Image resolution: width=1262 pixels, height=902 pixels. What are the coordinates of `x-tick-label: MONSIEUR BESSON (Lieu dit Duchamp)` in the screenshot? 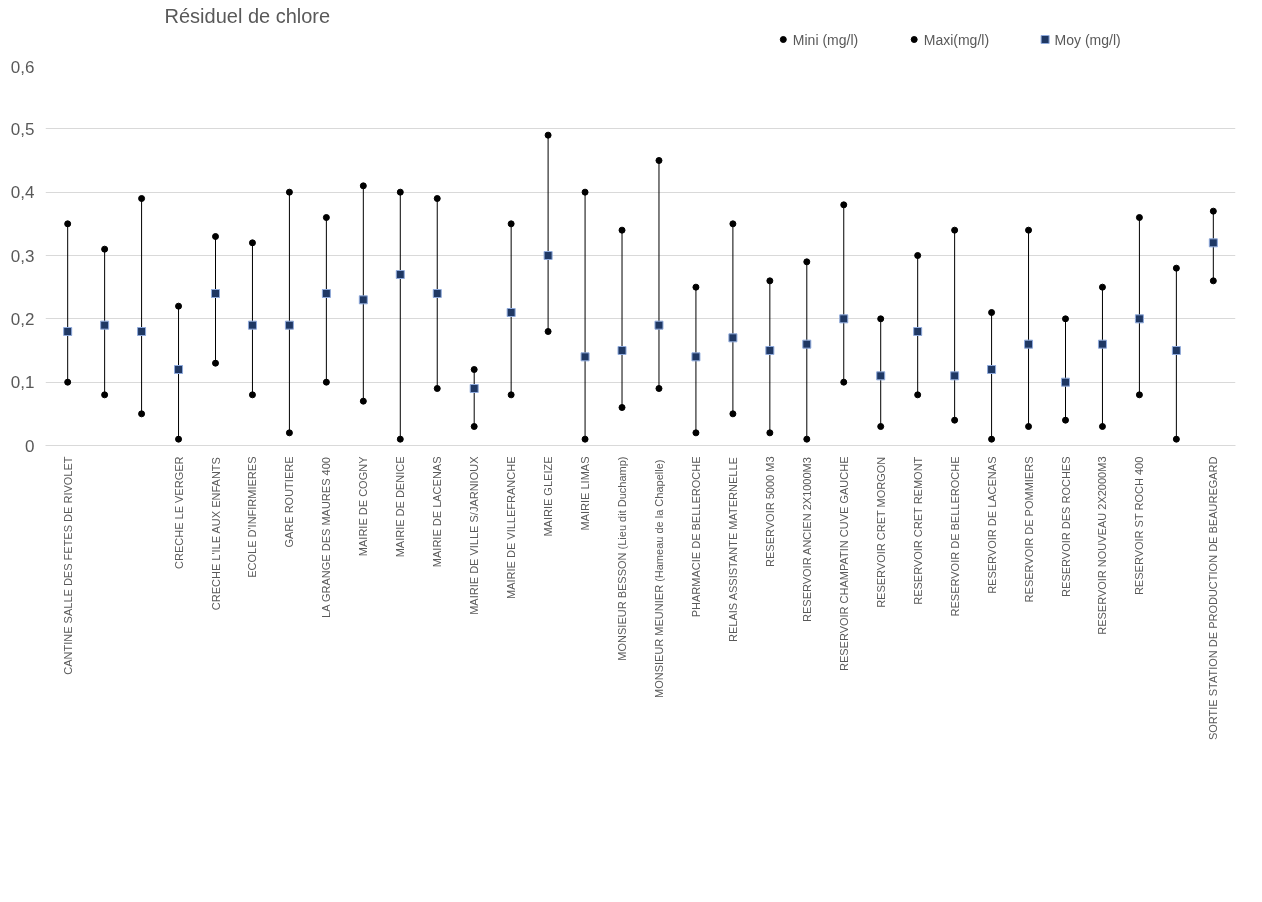 It's located at (622, 558).